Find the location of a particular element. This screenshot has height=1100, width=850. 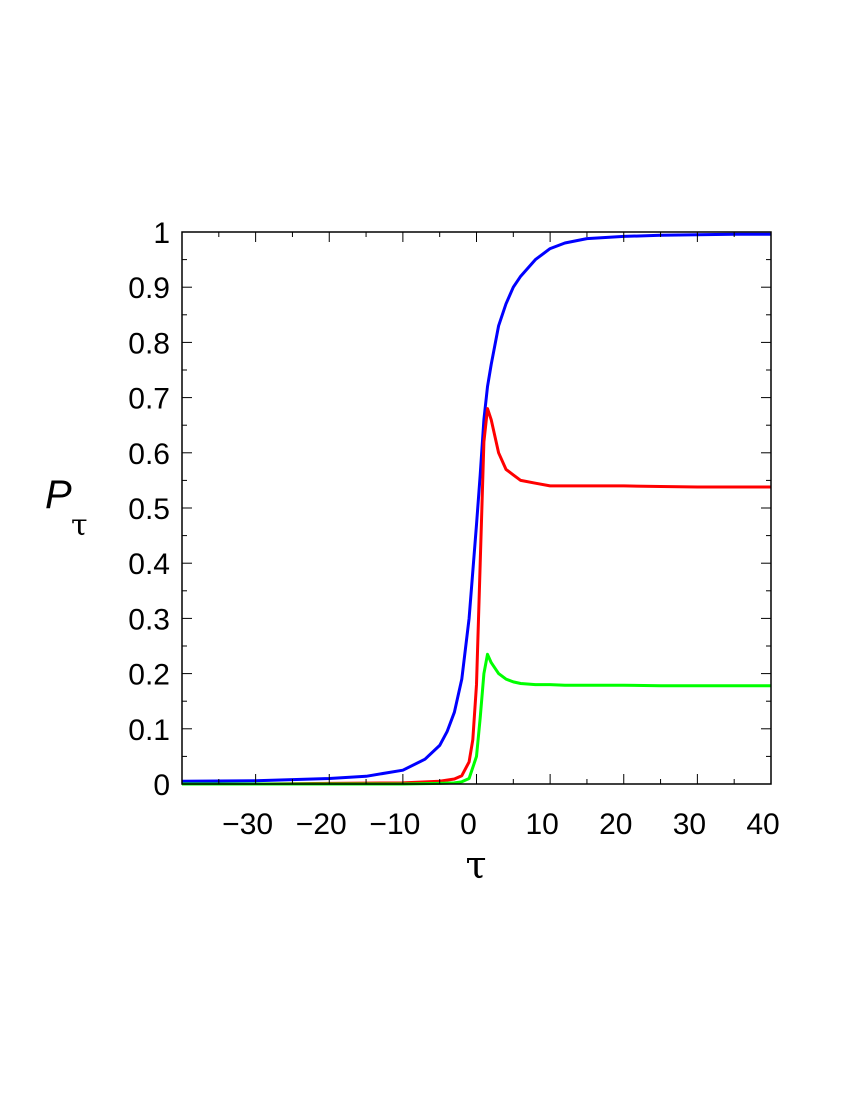

y-tick-label: 0.7 is located at coordinates (149, 399).